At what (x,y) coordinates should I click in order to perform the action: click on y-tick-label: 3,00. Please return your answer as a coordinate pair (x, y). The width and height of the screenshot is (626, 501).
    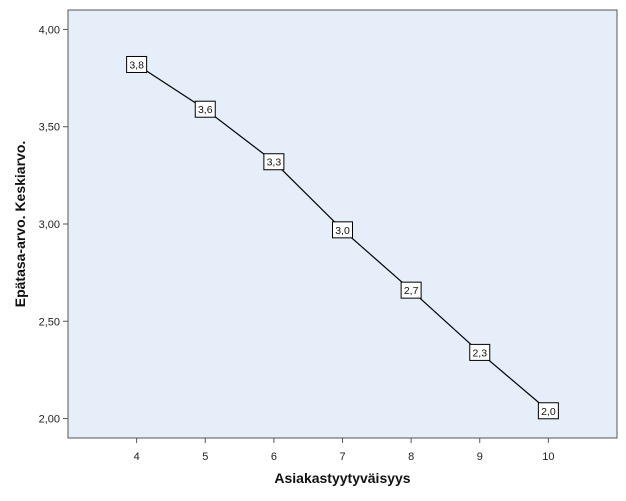
    Looking at the image, I should click on (49, 225).